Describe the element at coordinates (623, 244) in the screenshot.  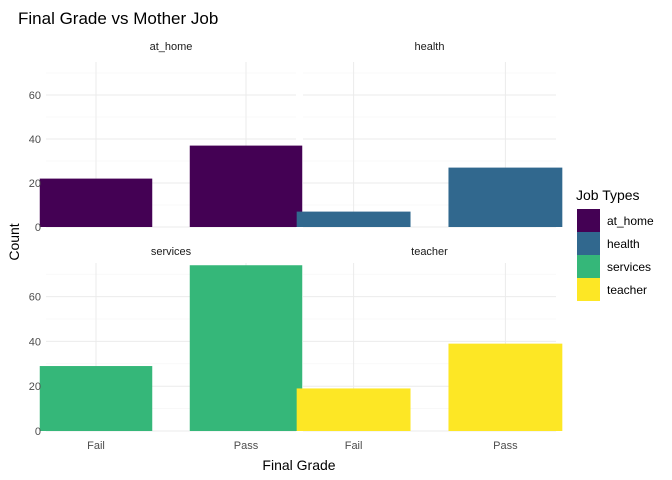
I see `legend-label: health` at that location.